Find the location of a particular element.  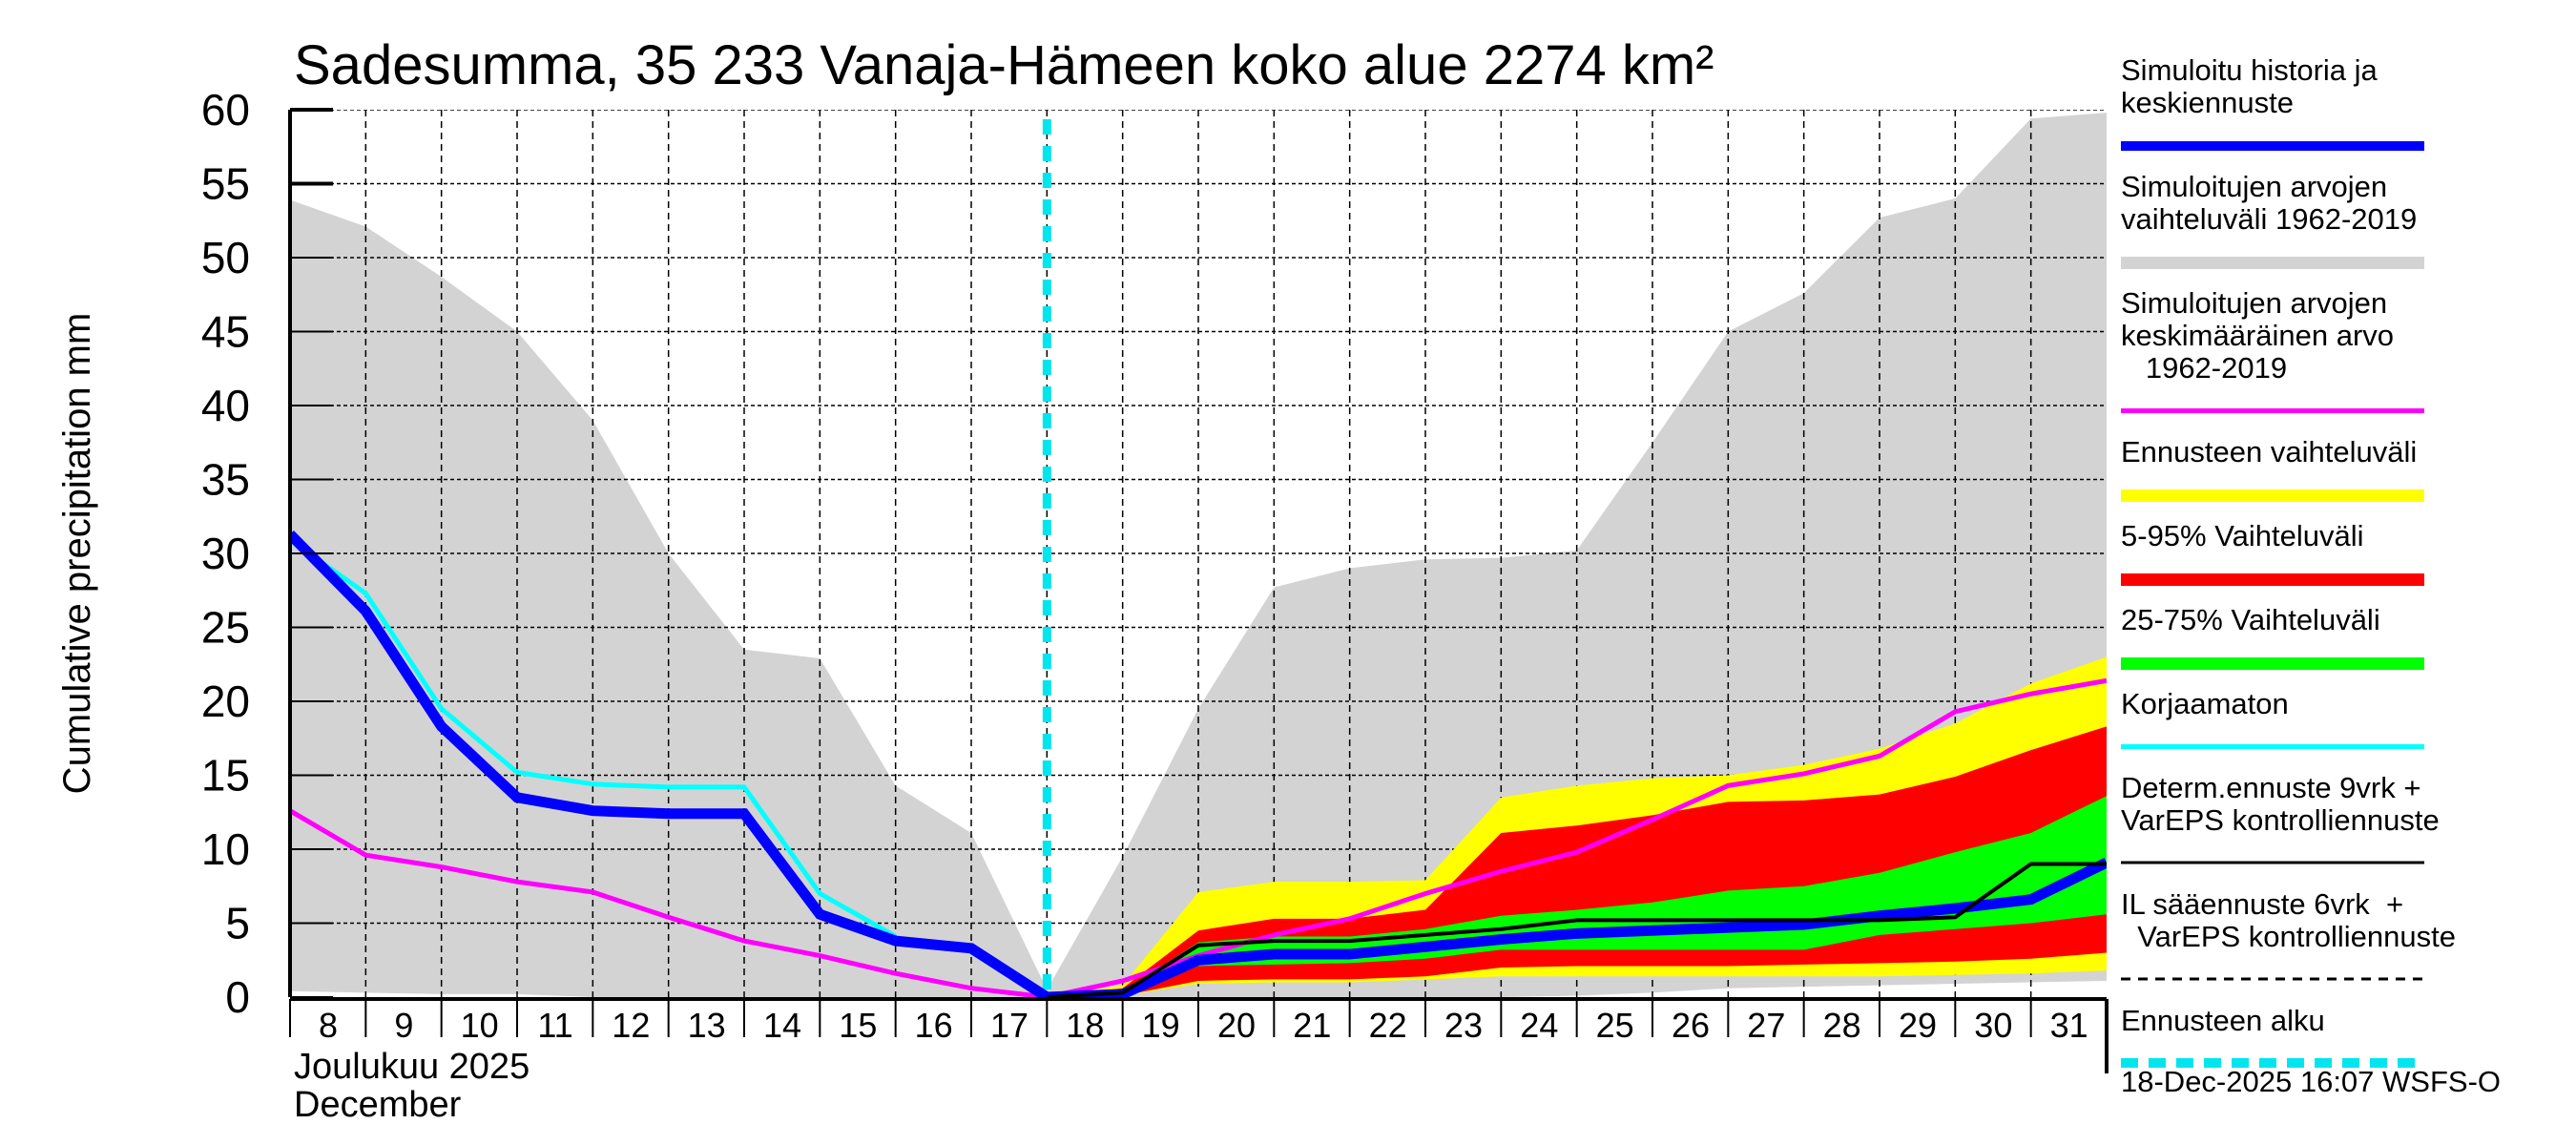

y-tick-label: 45 is located at coordinates (225, 332).